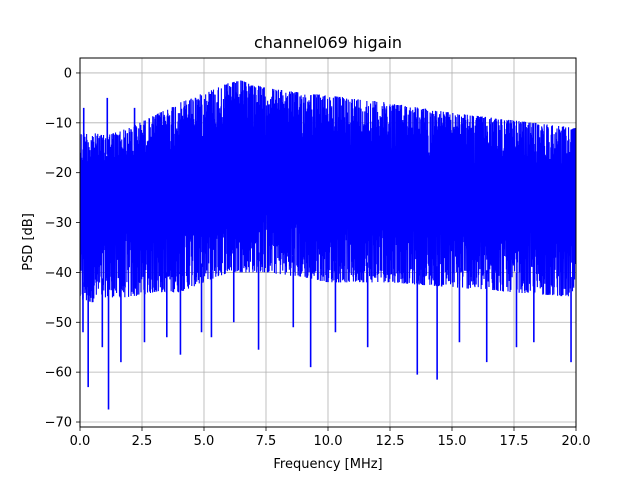 This screenshot has width=640, height=480. Describe the element at coordinates (58, 323) in the screenshot. I see `y-tick-label: −50` at that location.